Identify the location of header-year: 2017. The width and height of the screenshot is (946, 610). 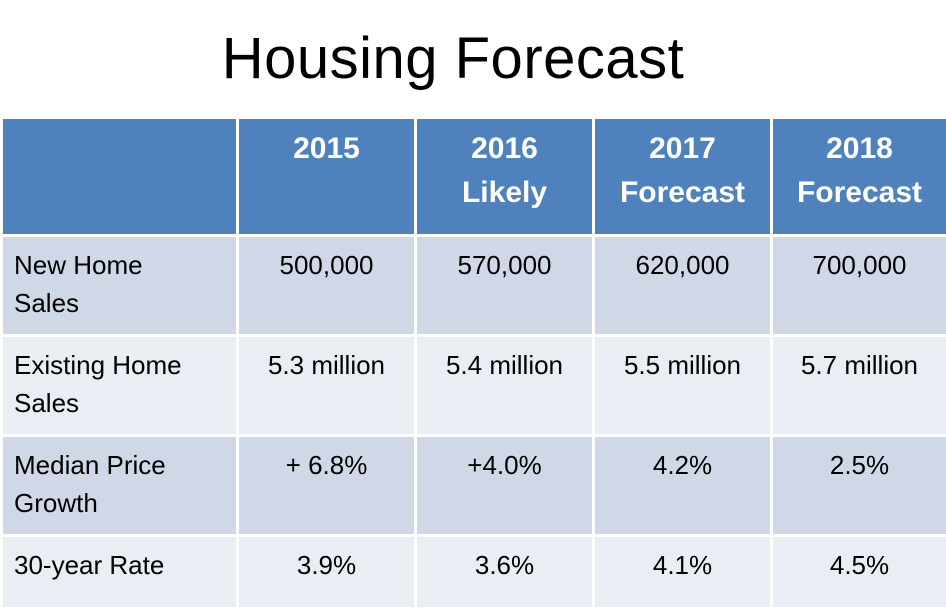
(682, 149).